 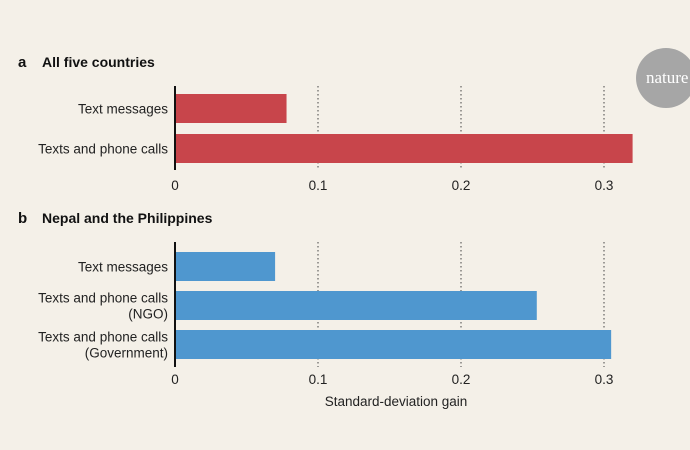 What do you see at coordinates (103, 337) in the screenshot?
I see `category-label-b-2-line-0: Texts and phone calls` at bounding box center [103, 337].